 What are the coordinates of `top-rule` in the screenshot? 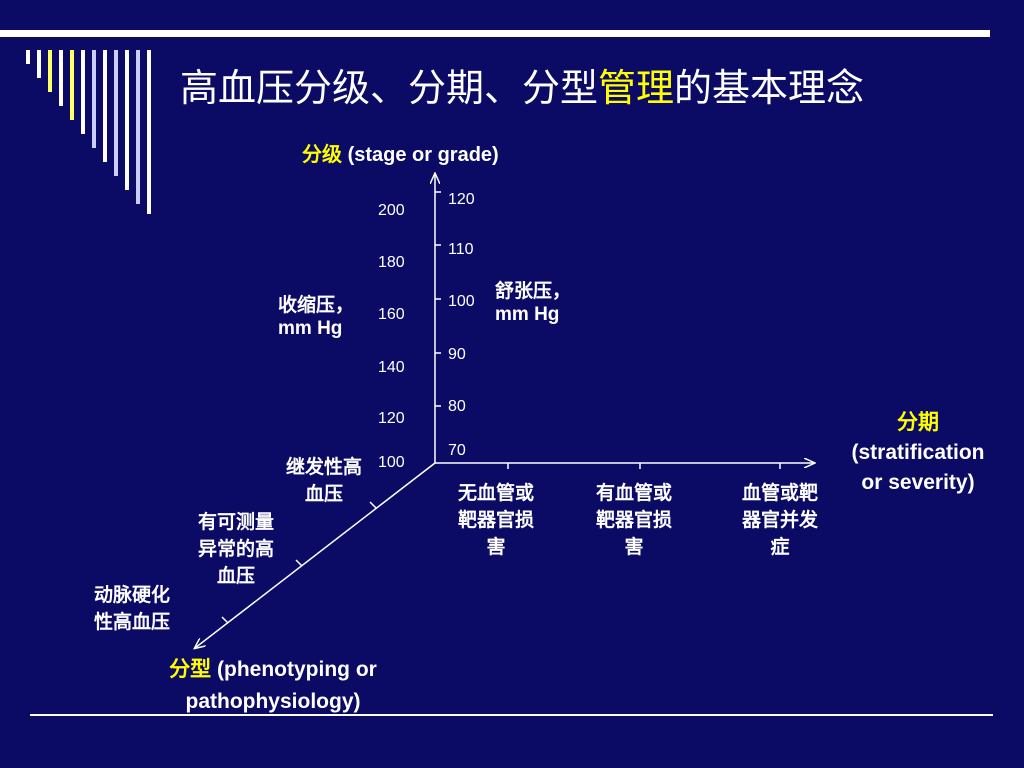 It's located at (495, 33).